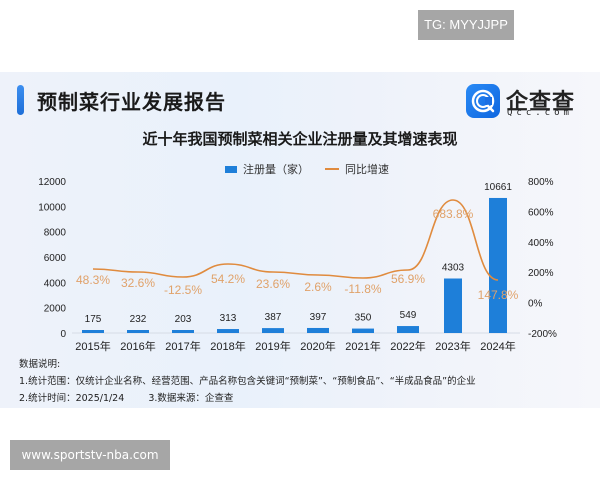  Describe the element at coordinates (20, 100) in the screenshot. I see `title-accent-bar` at that location.